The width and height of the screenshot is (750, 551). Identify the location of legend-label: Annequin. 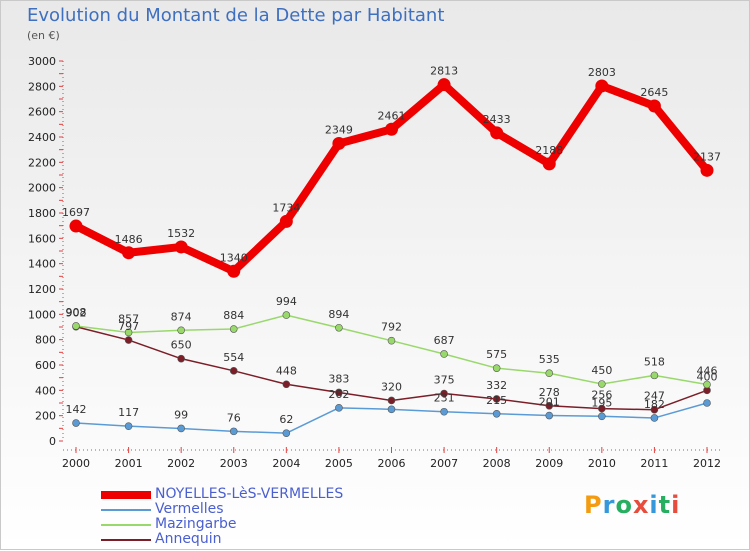
(188, 539).